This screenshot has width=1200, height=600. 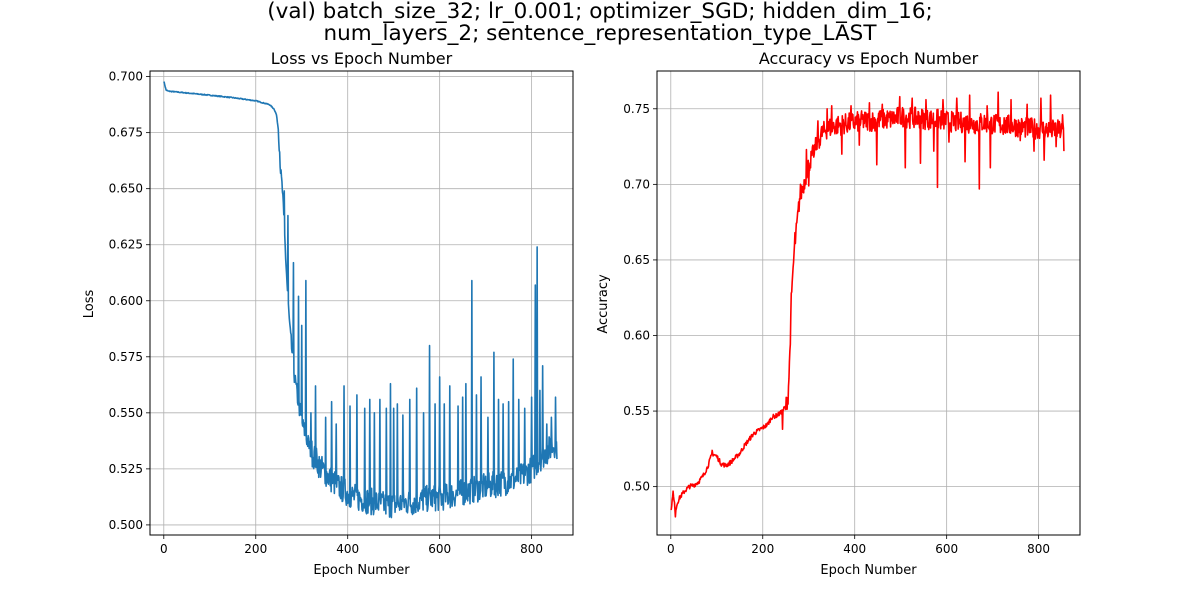 What do you see at coordinates (362, 58) in the screenshot?
I see `loss-chart-title: Loss vs Epoch Number` at bounding box center [362, 58].